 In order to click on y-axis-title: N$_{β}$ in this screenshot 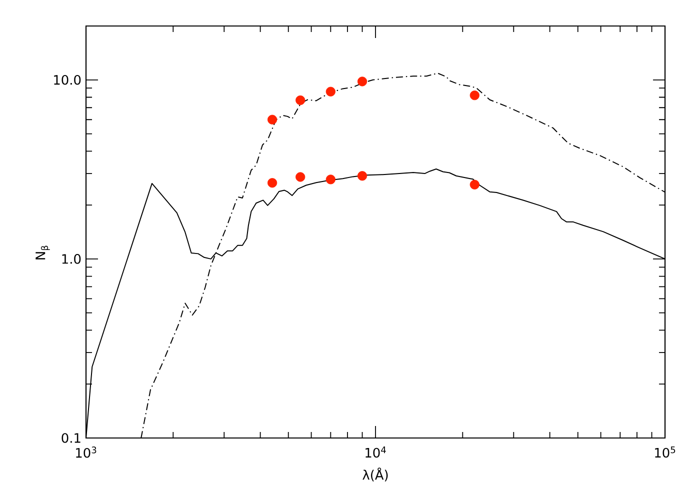, I will do `click(43, 253)`.